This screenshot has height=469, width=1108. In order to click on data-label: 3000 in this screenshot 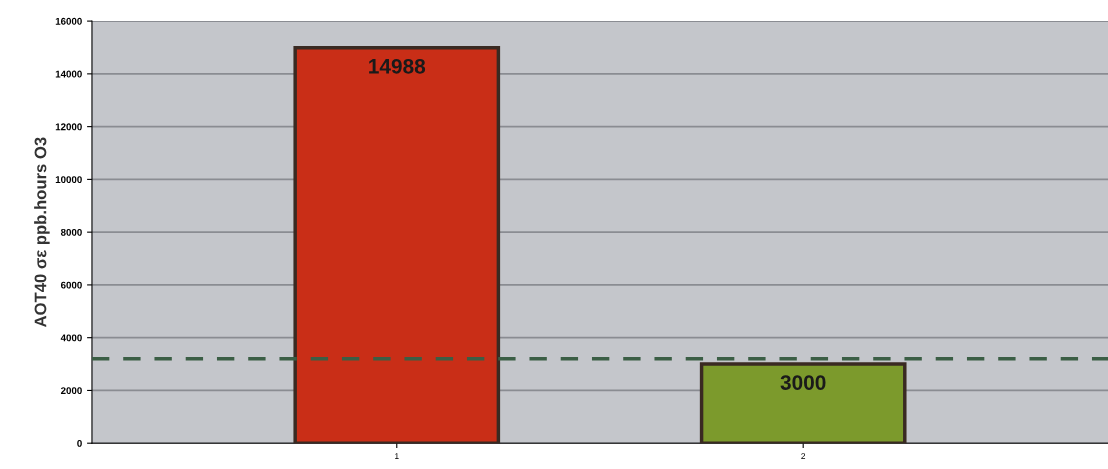, I will do `click(803, 382)`.